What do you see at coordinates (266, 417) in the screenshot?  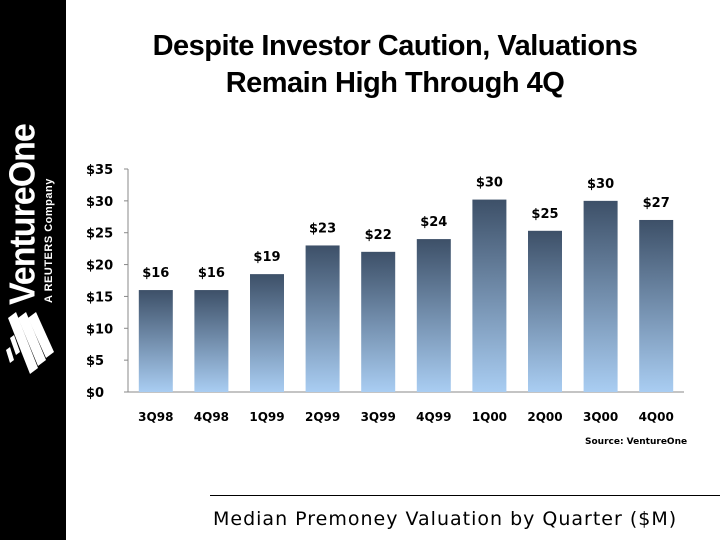 I see `x-tick-label: 1Q99` at bounding box center [266, 417].